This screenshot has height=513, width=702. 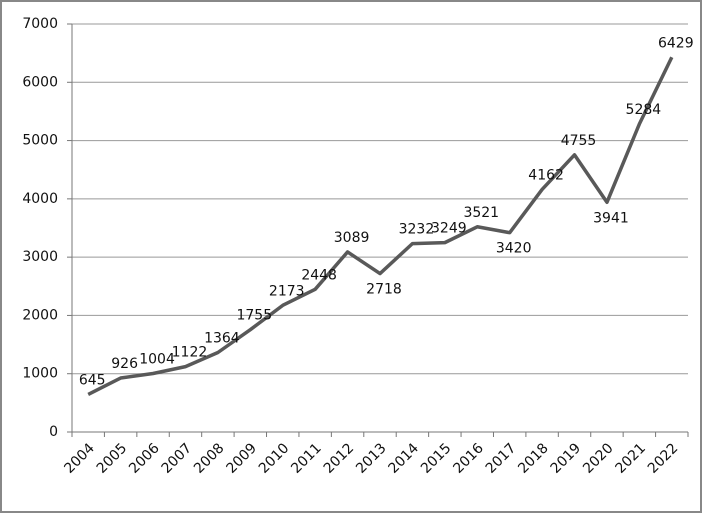 I want to click on data-label: 2448, so click(x=319, y=275).